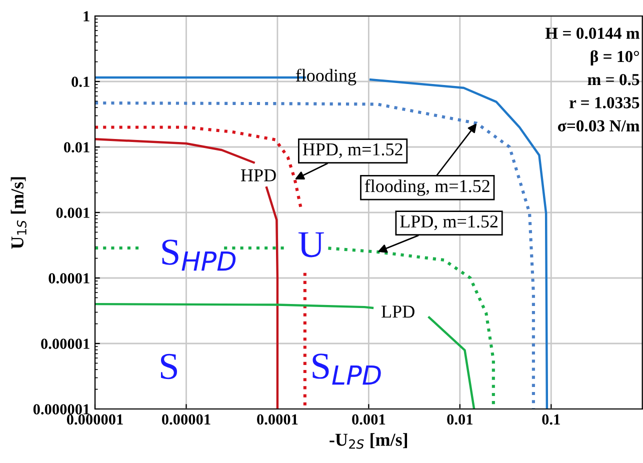 This screenshot has height=463, width=643. Describe the element at coordinates (199, 255) in the screenshot. I see `annotation: S$_{HPD}$` at that location.